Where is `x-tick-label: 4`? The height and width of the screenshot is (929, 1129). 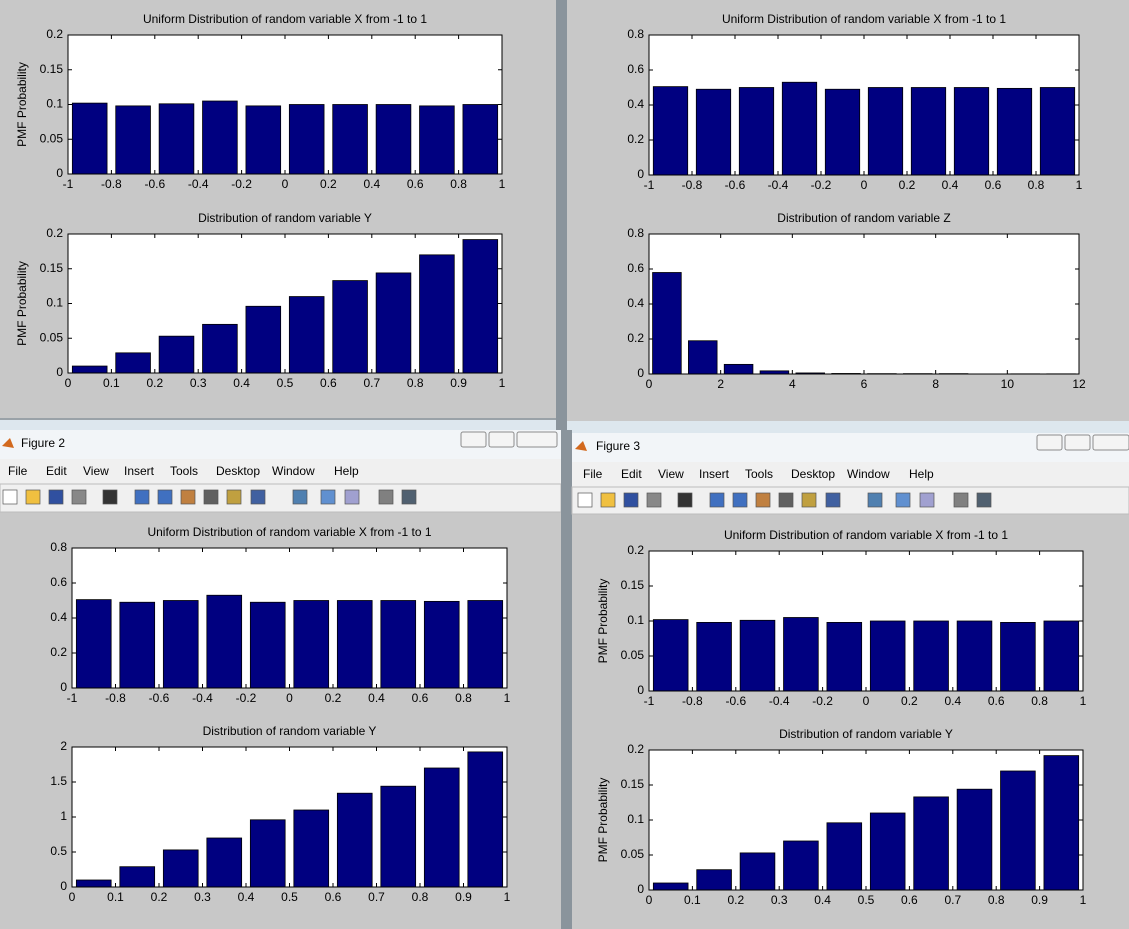
x-tick-label: 4 is located at coordinates (792, 384).